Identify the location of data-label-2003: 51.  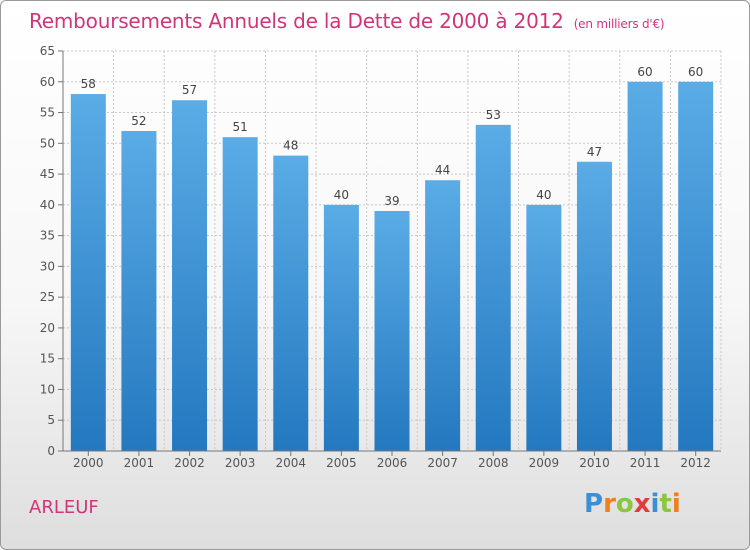
(240, 127).